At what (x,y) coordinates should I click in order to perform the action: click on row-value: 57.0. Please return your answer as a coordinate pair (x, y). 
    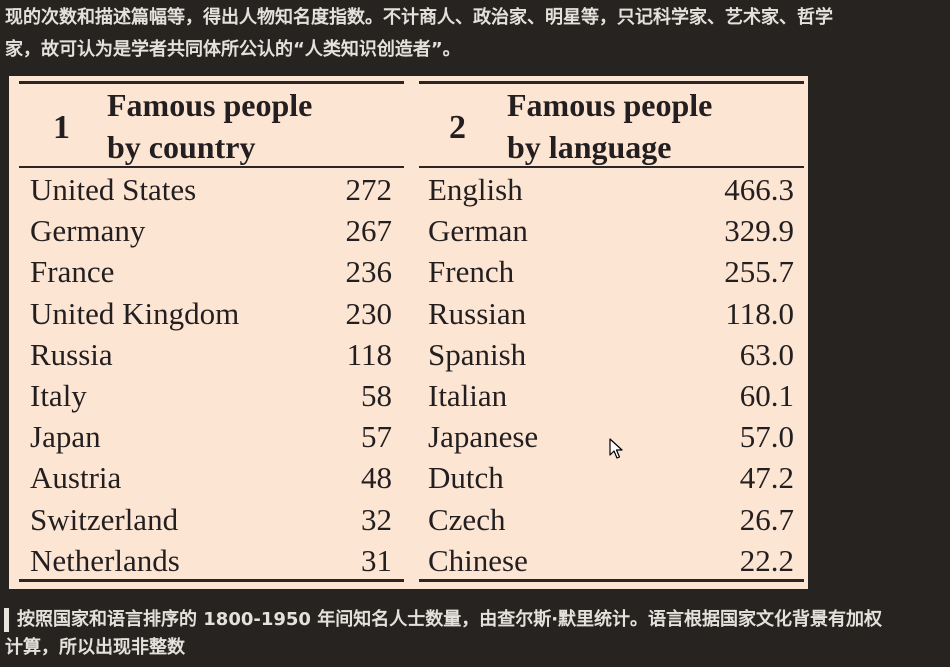
    Looking at the image, I should click on (766, 437).